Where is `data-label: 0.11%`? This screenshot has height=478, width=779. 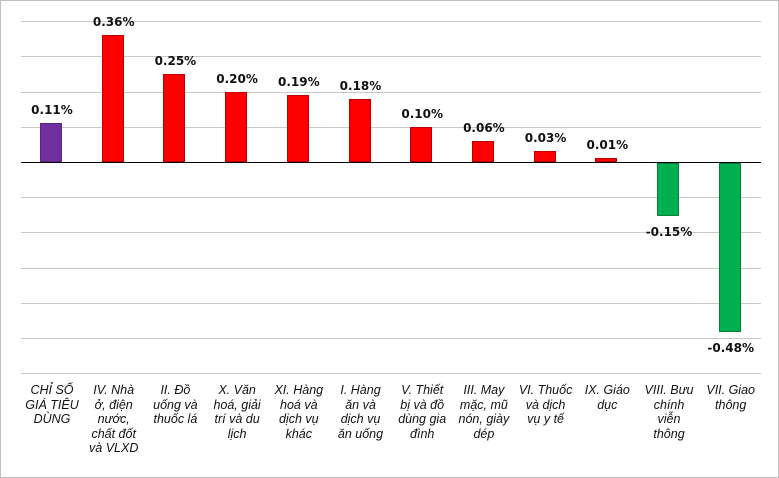
data-label: 0.11% is located at coordinates (52, 110).